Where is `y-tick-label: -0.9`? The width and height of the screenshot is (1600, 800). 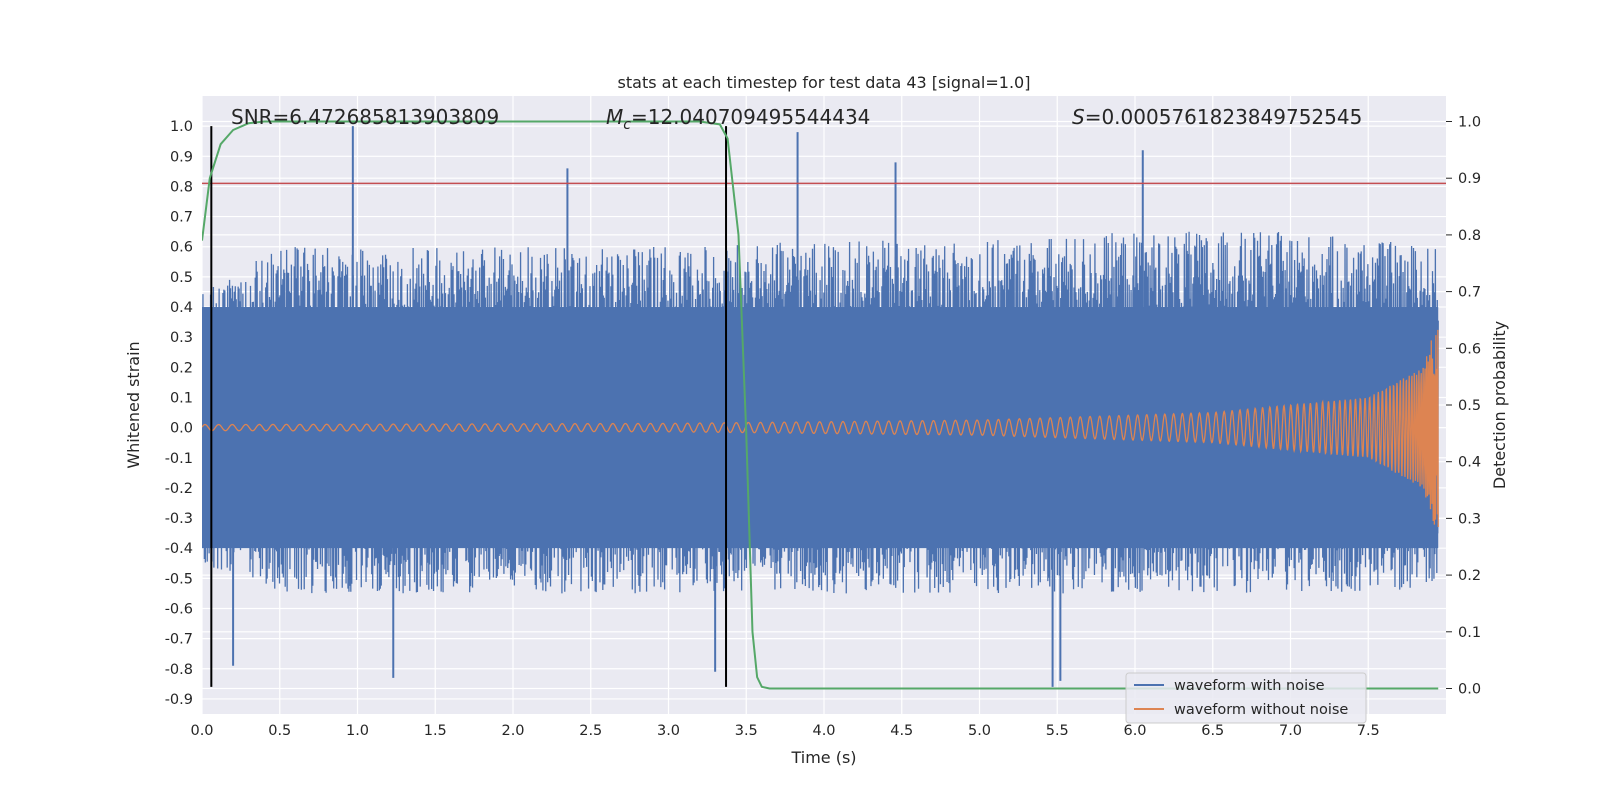 y-tick-label: -0.9 is located at coordinates (179, 700).